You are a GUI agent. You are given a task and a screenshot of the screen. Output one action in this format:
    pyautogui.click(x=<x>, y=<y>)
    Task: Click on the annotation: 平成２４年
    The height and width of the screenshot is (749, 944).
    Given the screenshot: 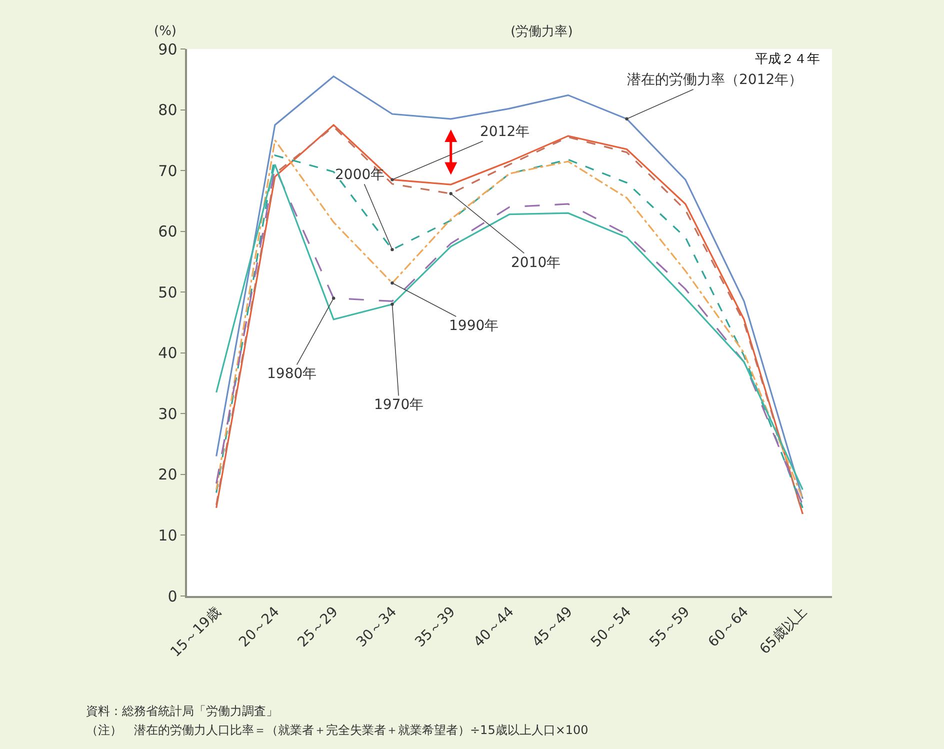 What is the action you would take?
    pyautogui.click(x=787, y=59)
    